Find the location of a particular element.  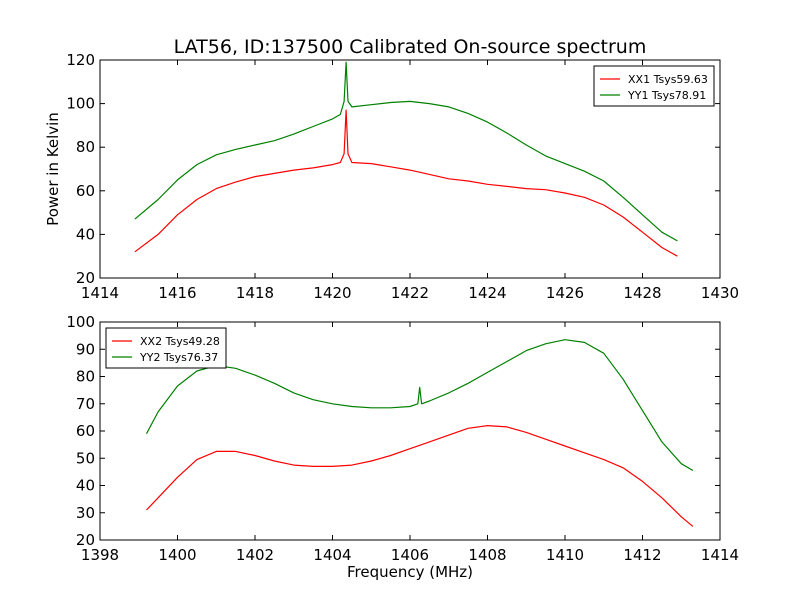

y-tick-label: 90 is located at coordinates (85, 349).